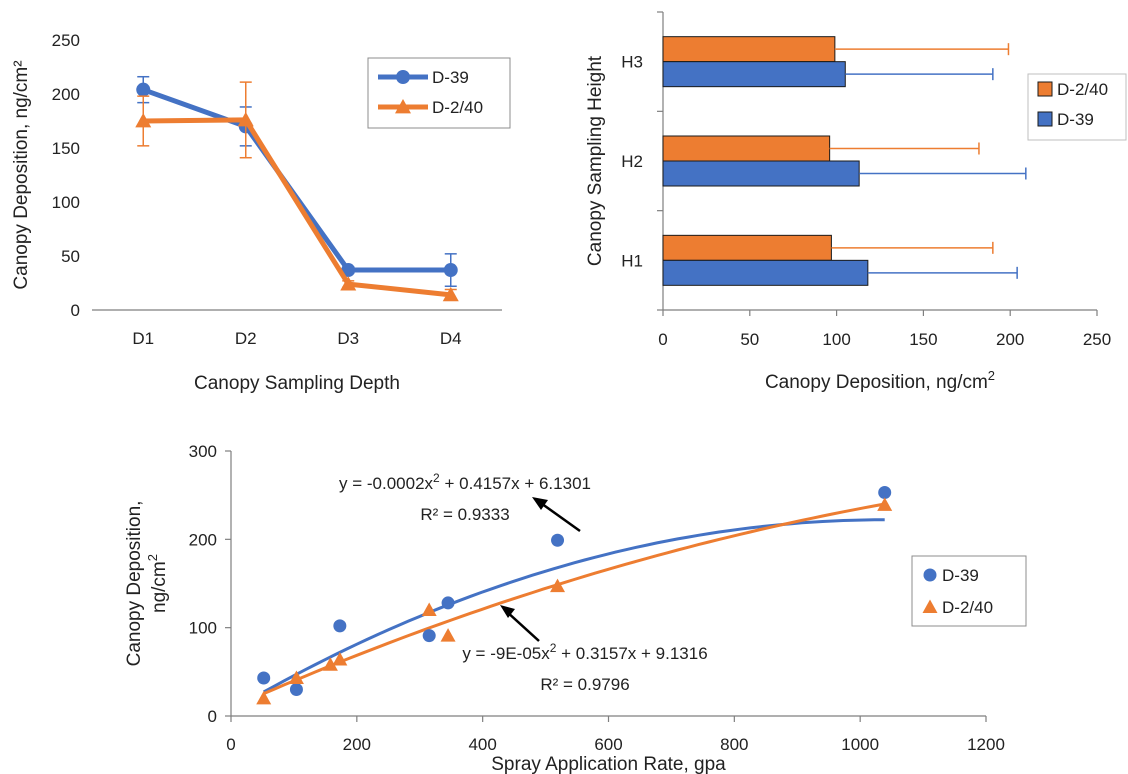 The width and height of the screenshot is (1128, 774). What do you see at coordinates (66, 40) in the screenshot?
I see `y-tick-label: 250` at bounding box center [66, 40].